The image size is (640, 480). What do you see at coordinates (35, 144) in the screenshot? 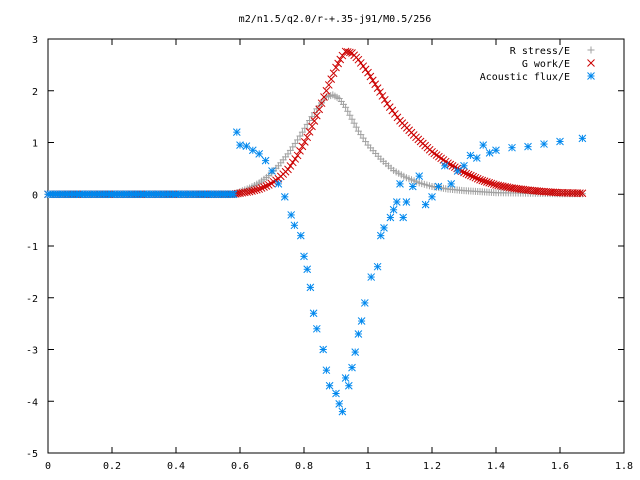
I see `y-tick-label: 1` at bounding box center [35, 144].